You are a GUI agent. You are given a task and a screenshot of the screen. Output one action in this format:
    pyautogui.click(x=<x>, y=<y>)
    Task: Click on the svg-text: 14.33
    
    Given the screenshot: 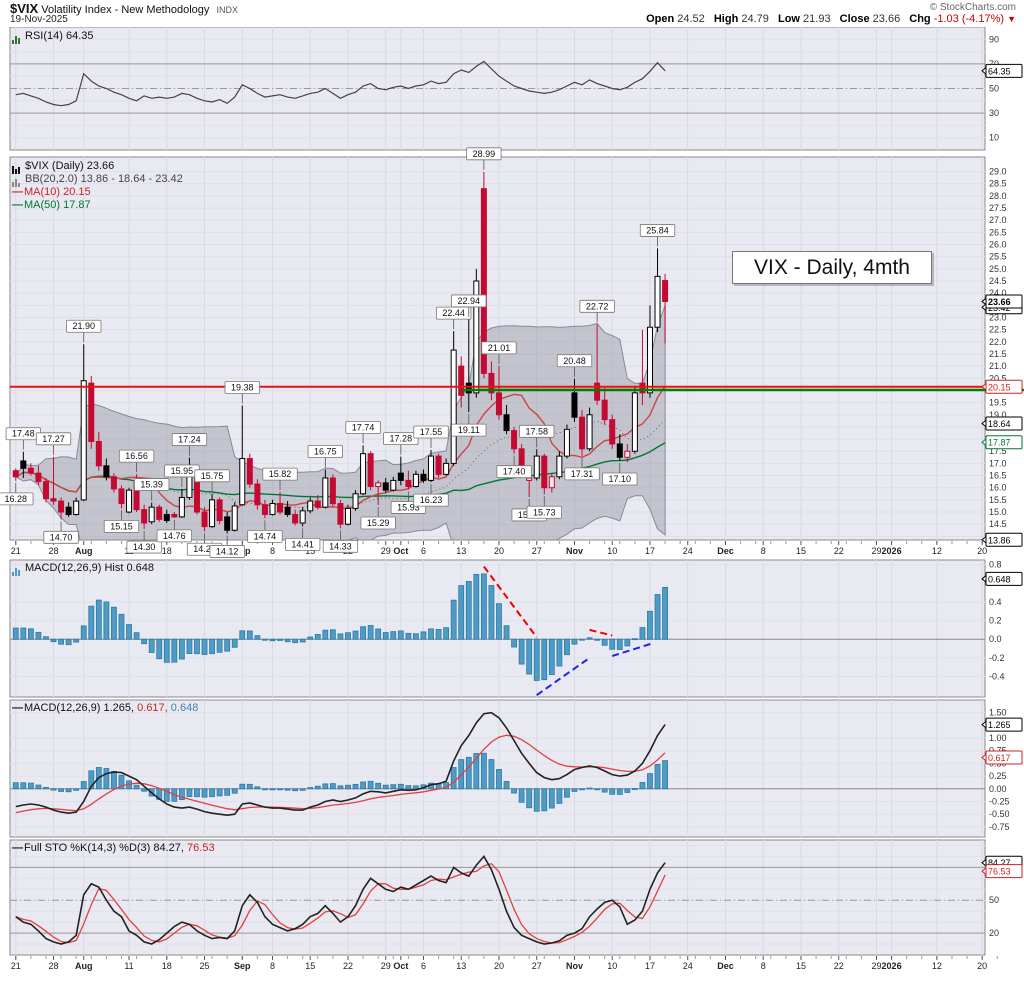 What is the action you would take?
    pyautogui.click(x=340, y=546)
    